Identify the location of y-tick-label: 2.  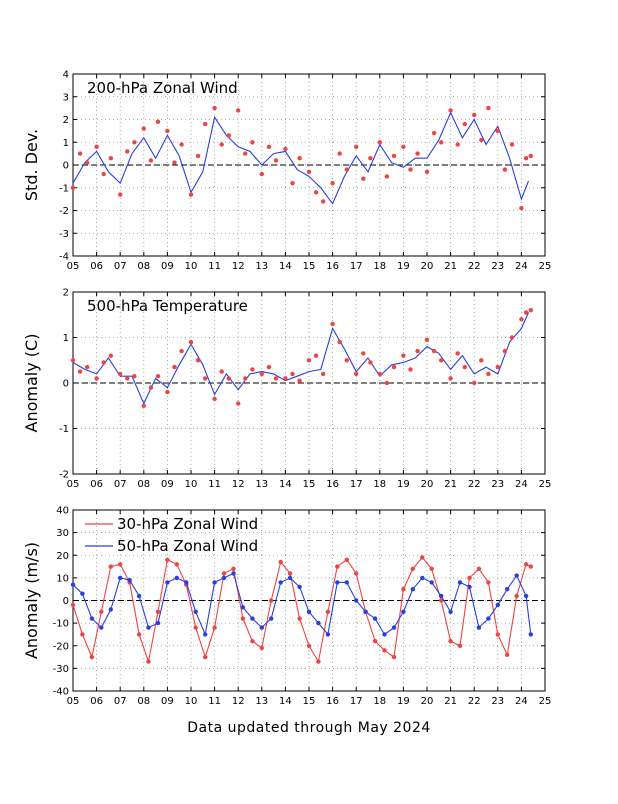
(66, 293).